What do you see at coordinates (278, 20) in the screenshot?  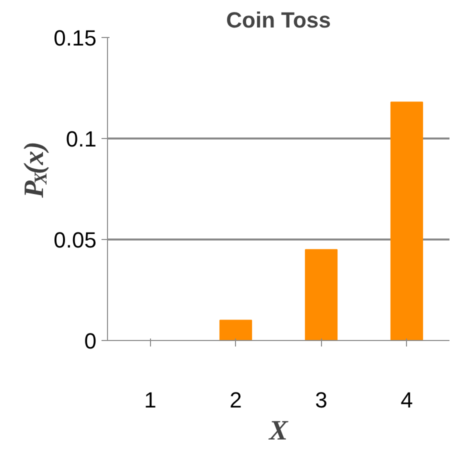 I see `chart-title: Coin Toss` at bounding box center [278, 20].